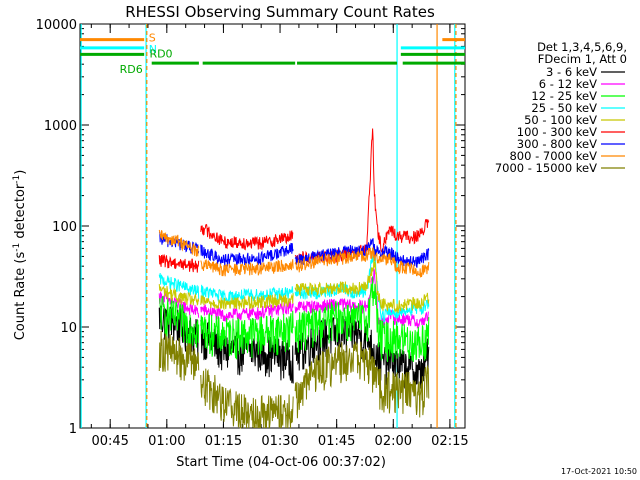  What do you see at coordinates (571, 72) in the screenshot?
I see `legend-entry-label: 3 - 6 keV` at bounding box center [571, 72].